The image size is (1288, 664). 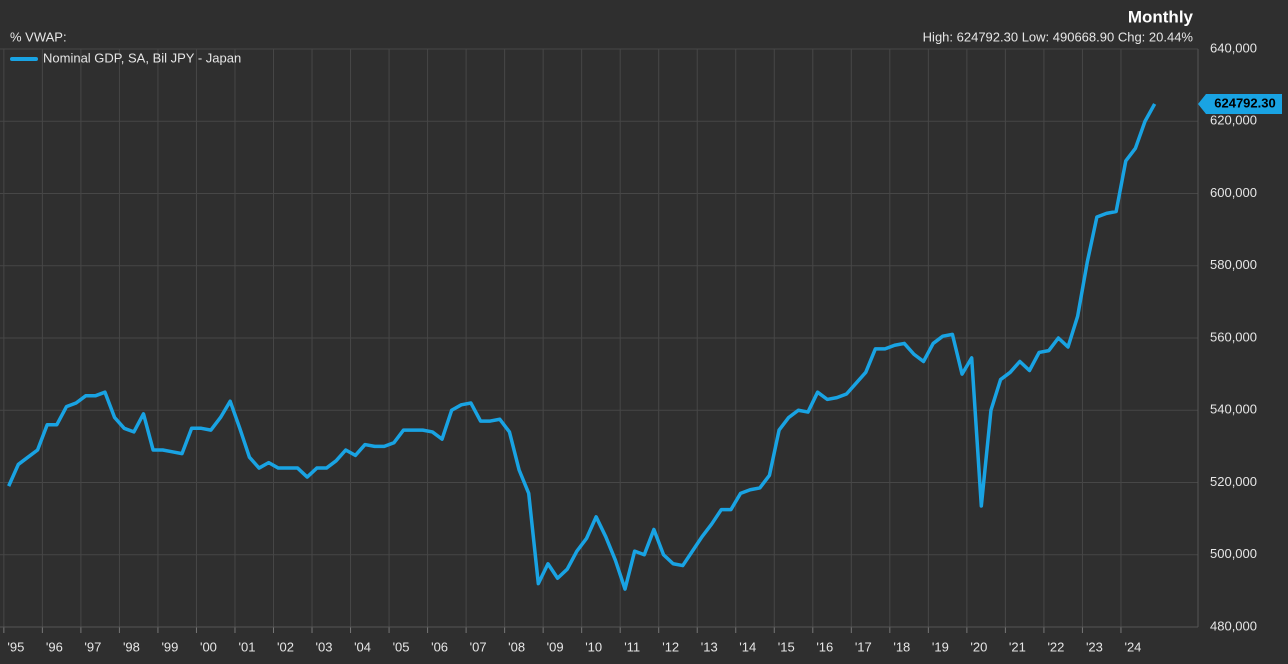 What do you see at coordinates (142, 57) in the screenshot?
I see `legend-label: Nominal GDP, SA, Bil JPY - Japan` at bounding box center [142, 57].